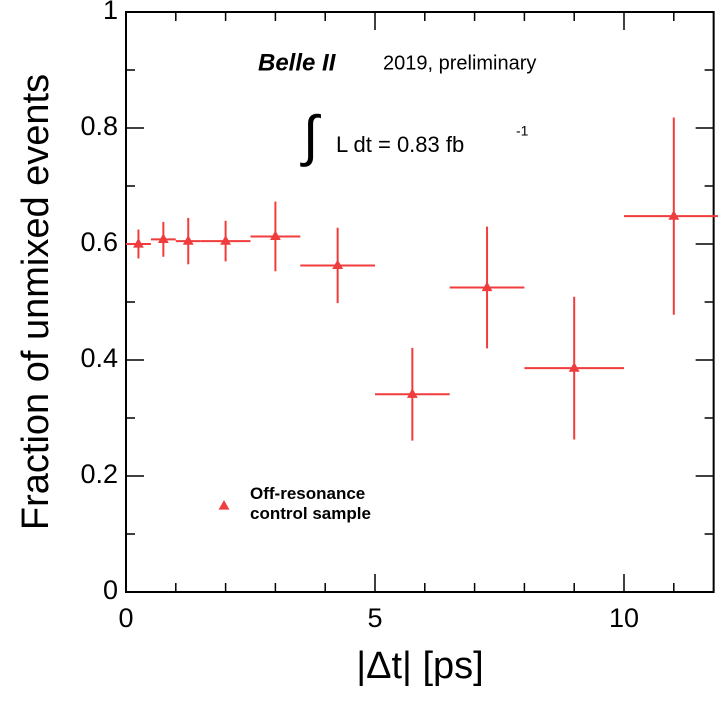 The image size is (718, 704). Describe the element at coordinates (224, 505) in the screenshot. I see `legend-marker` at that location.